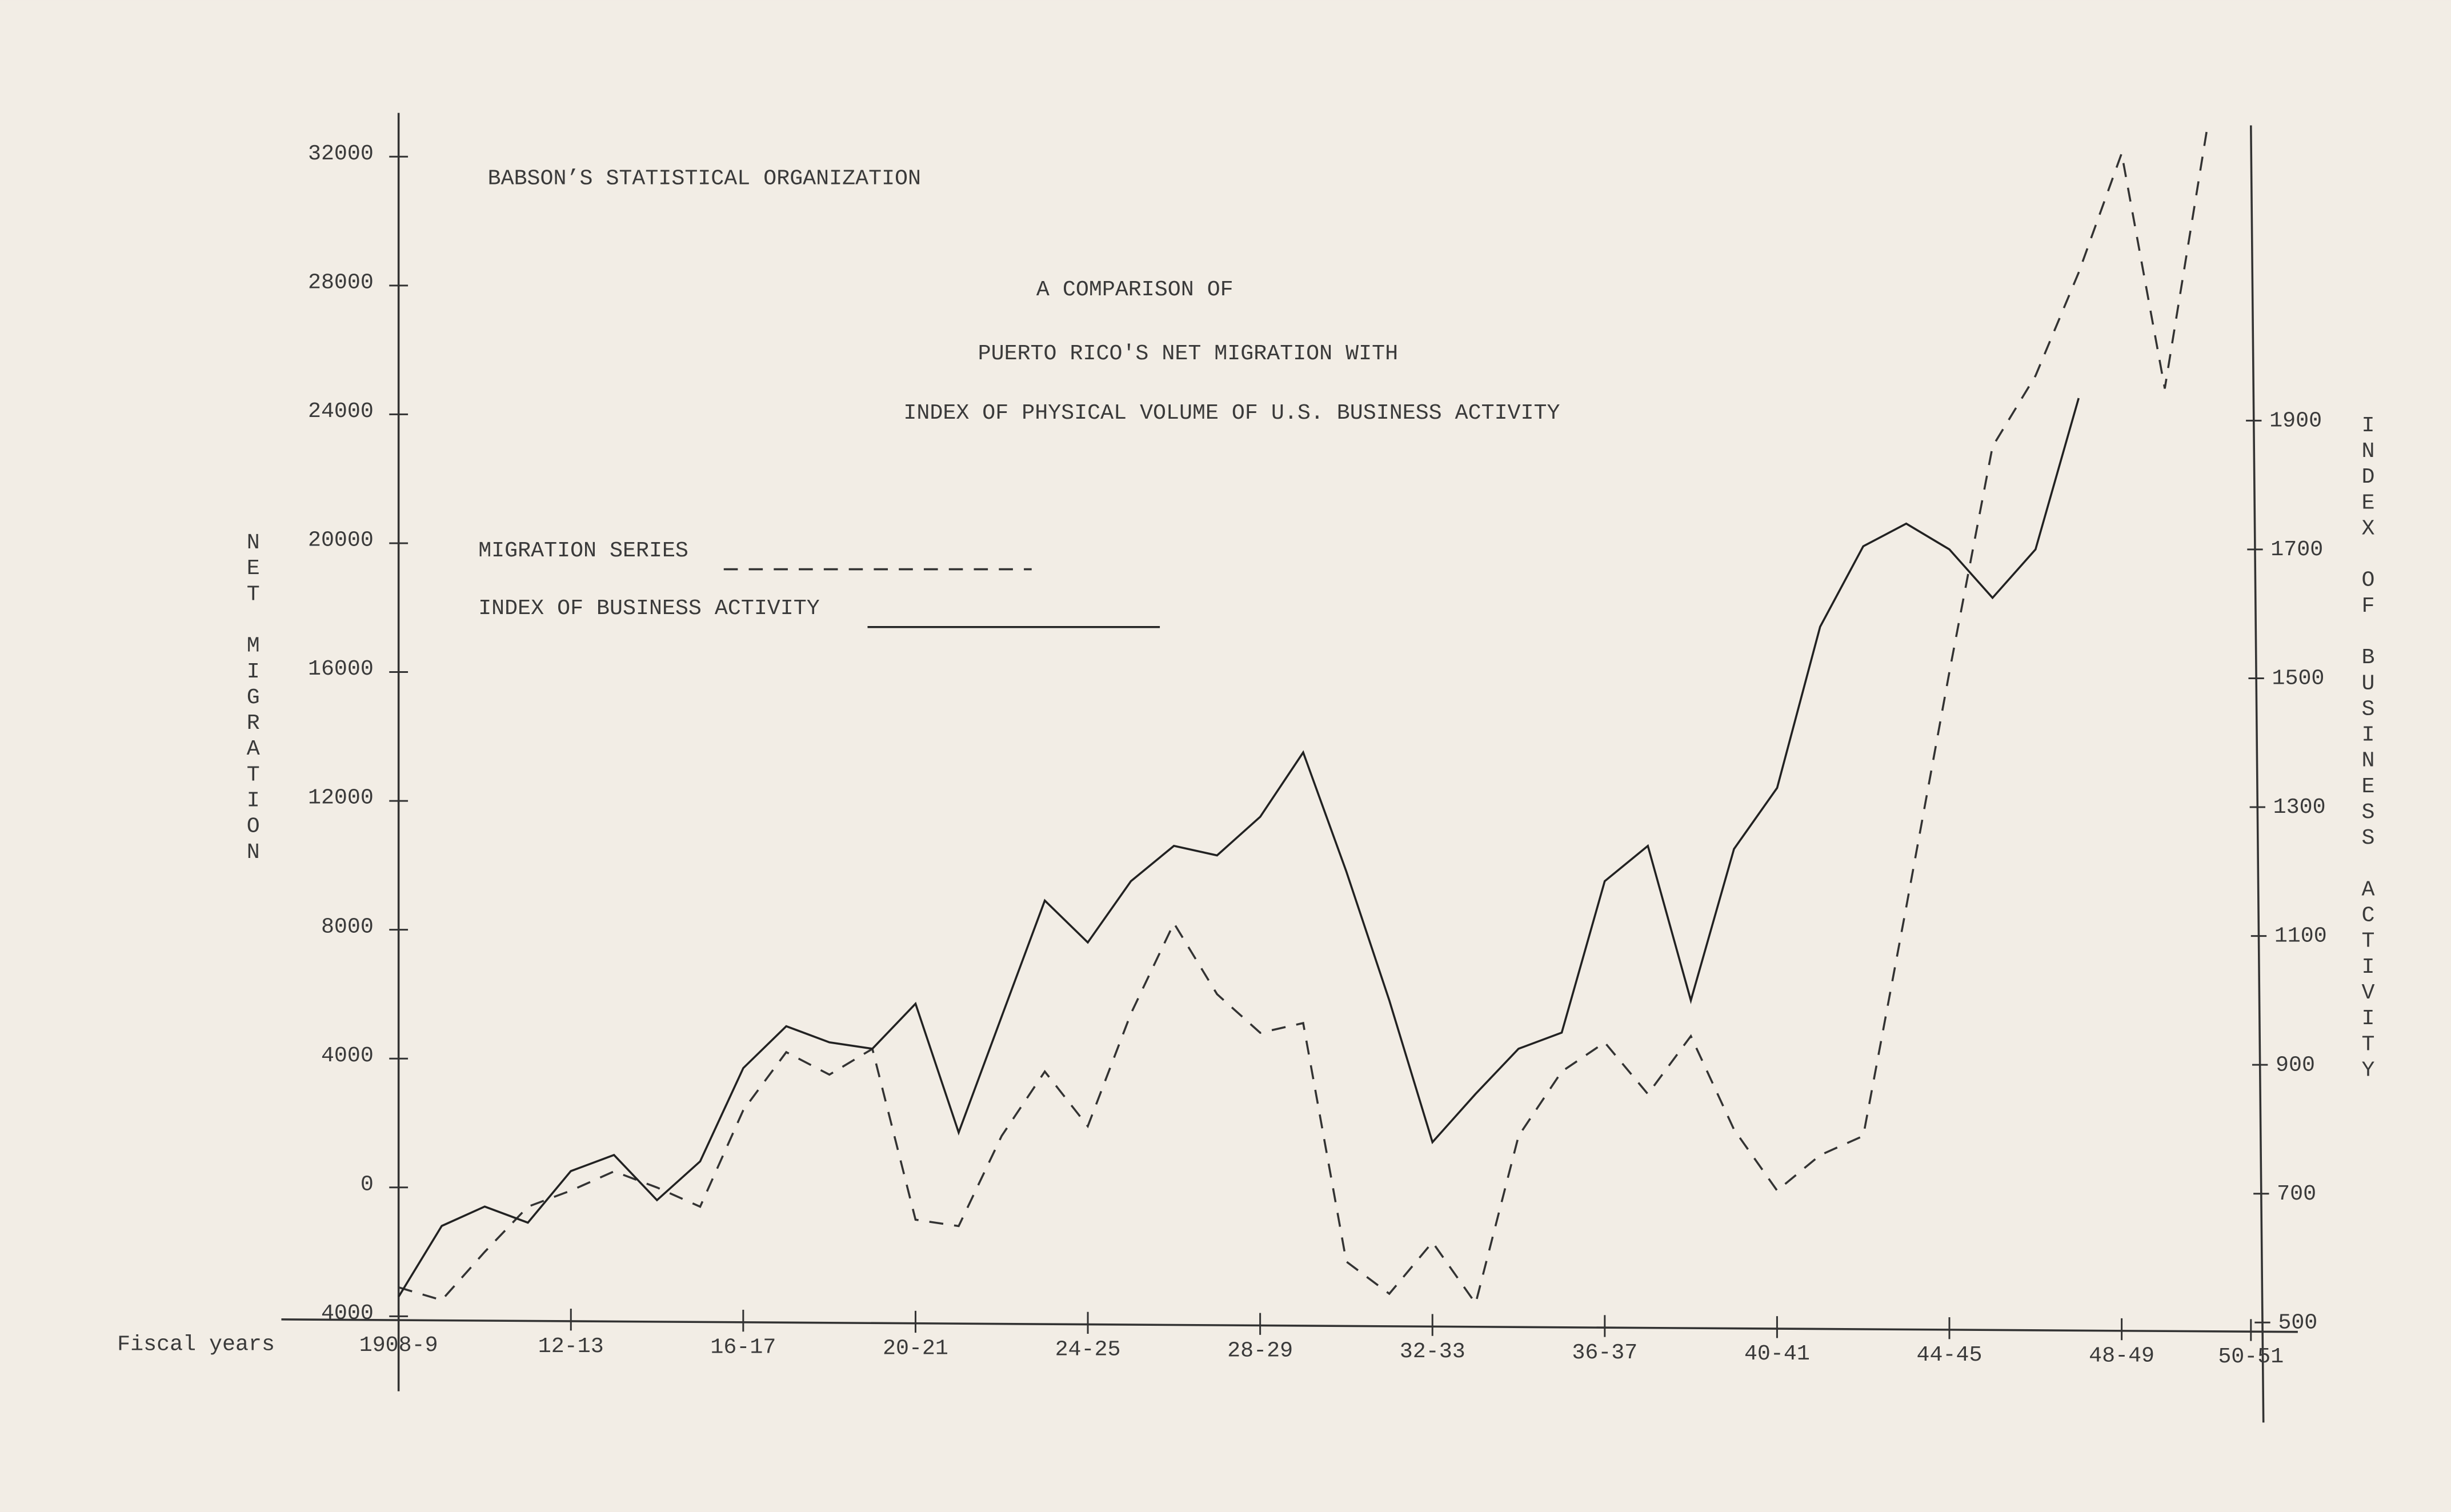 The width and height of the screenshot is (2451, 1512). Describe the element at coordinates (1260, 1350) in the screenshot. I see `x-tick-label: 28-29` at that location.